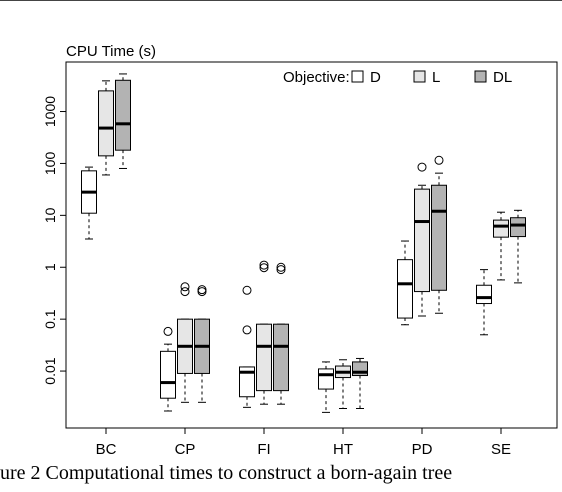  I want to click on box-D-FI, so click(247, 346).